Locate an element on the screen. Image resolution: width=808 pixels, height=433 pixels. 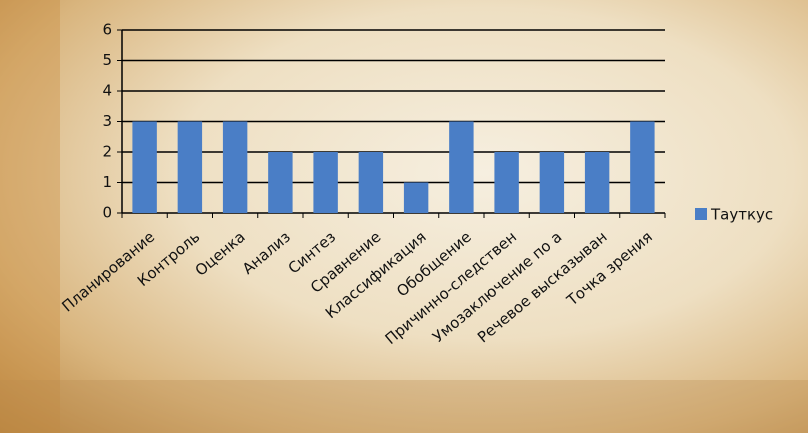
y-tick-label: 2 is located at coordinates (107, 152).